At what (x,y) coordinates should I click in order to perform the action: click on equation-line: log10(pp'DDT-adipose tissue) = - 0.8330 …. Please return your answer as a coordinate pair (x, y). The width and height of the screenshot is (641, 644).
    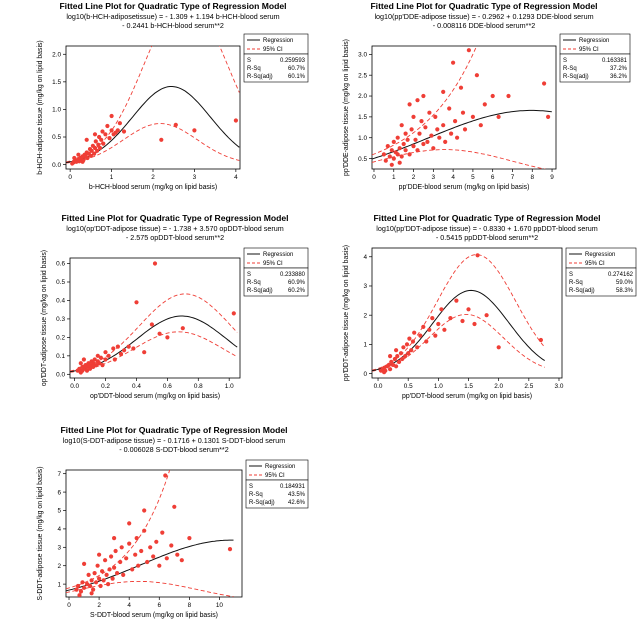
    Looking at the image, I should click on (487, 228).